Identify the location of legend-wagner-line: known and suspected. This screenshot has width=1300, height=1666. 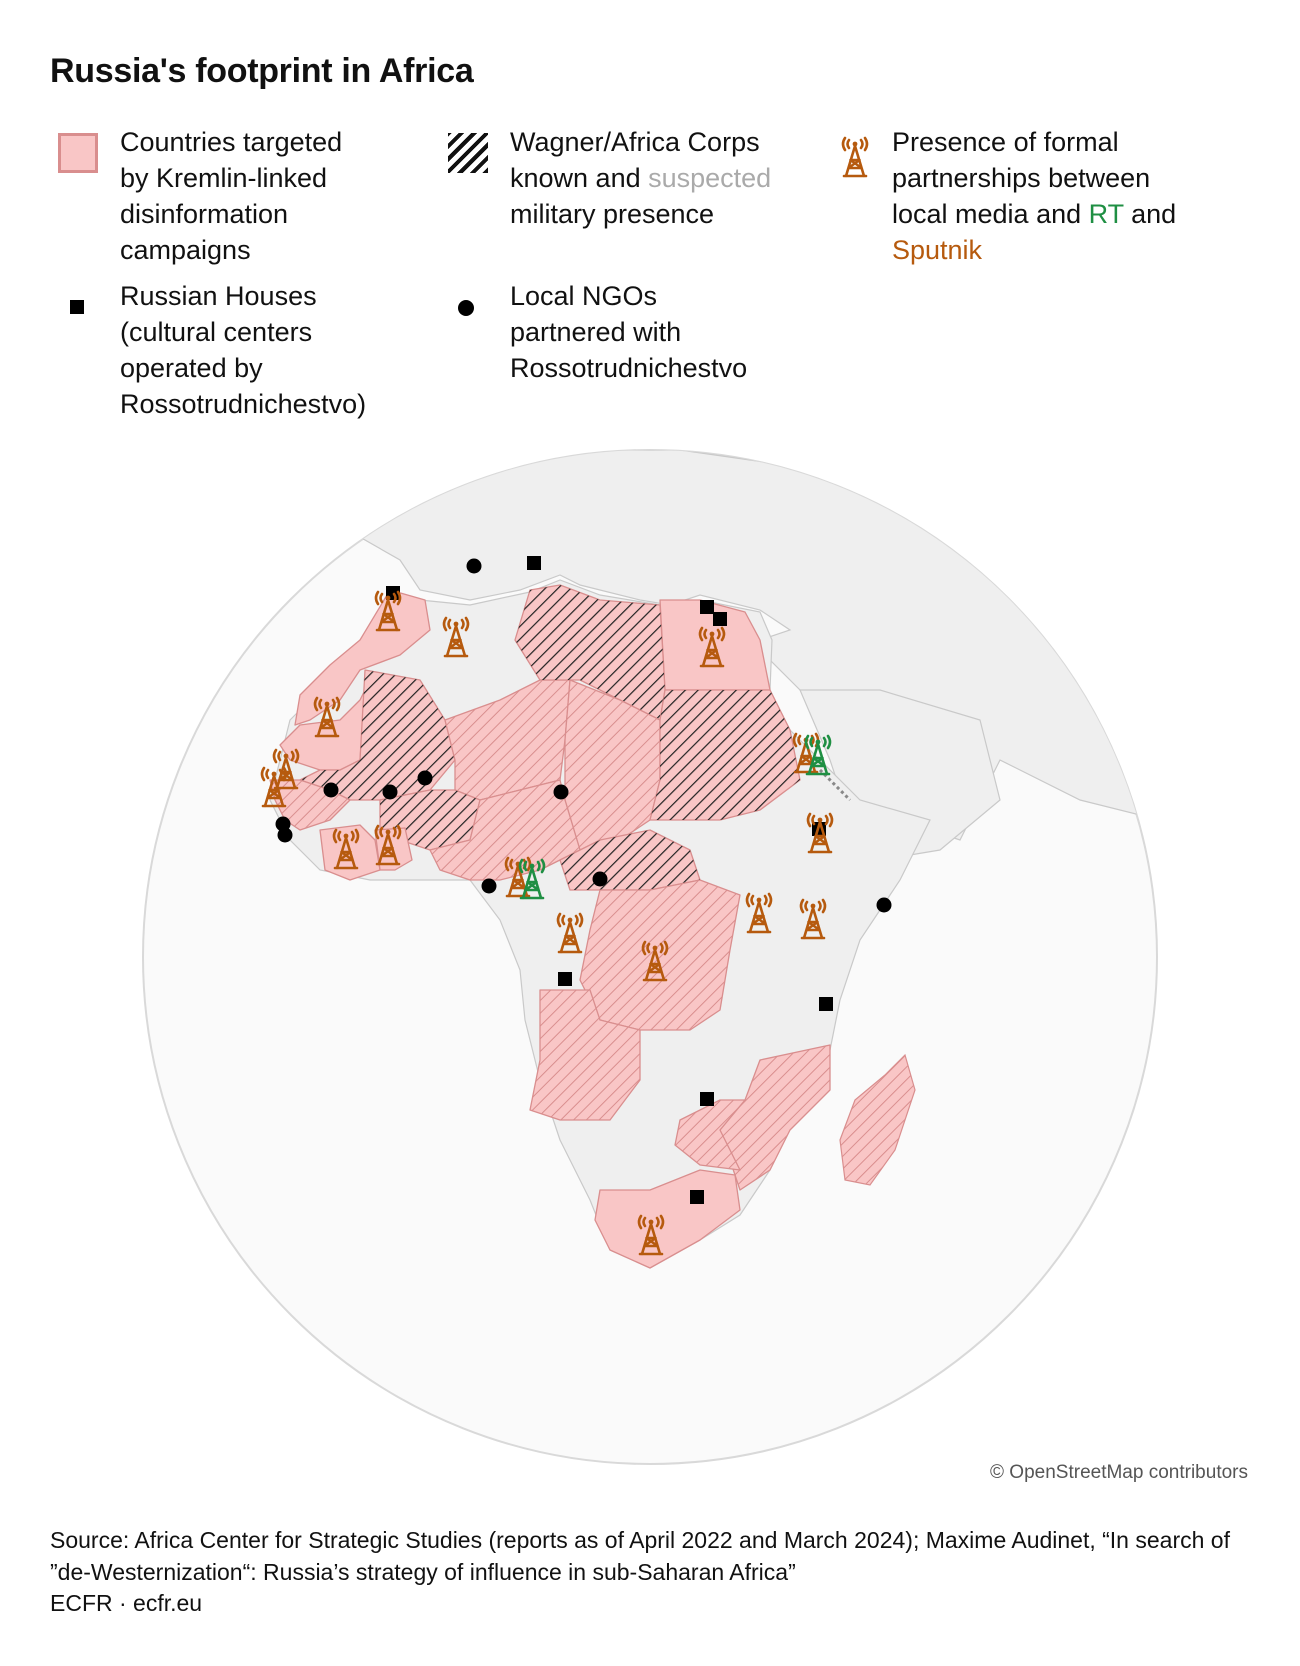
(670, 178).